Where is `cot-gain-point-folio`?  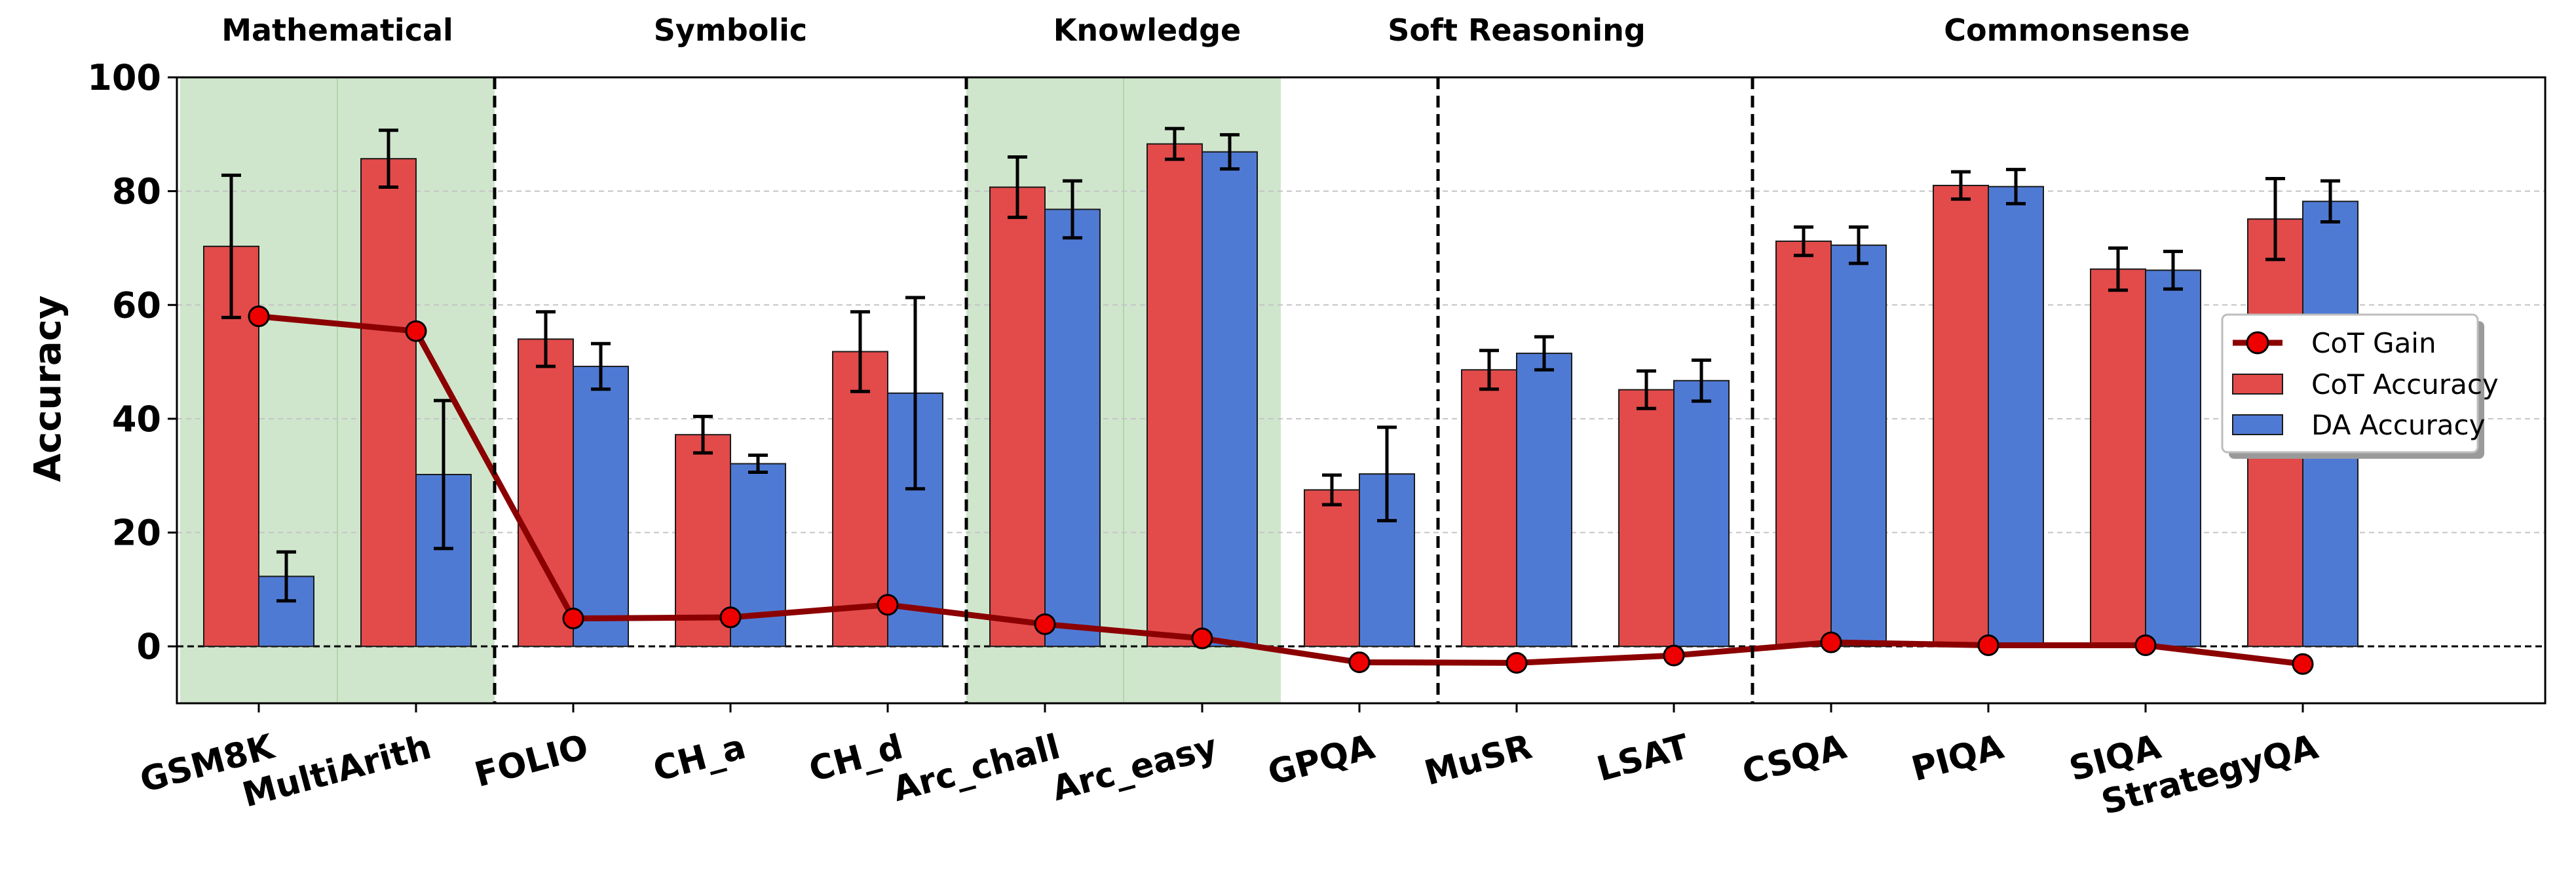 cot-gain-point-folio is located at coordinates (573, 619).